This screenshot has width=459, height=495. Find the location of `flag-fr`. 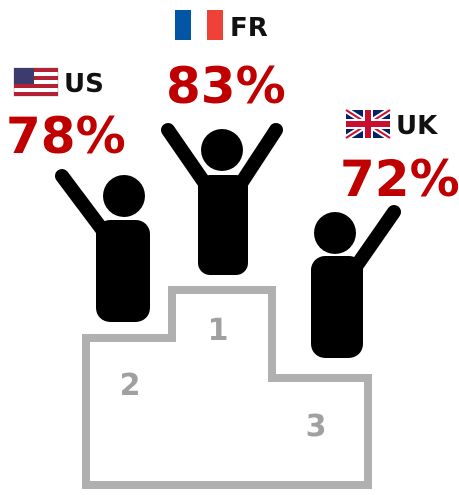

flag-fr is located at coordinates (199, 25).